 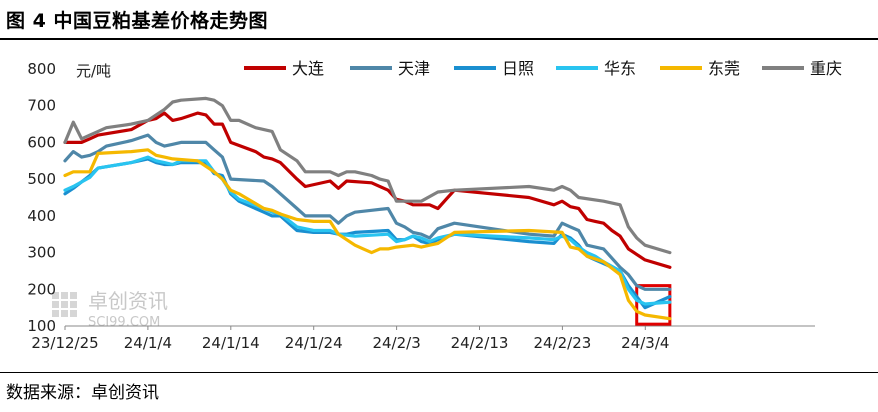 What do you see at coordinates (802, 68) in the screenshot?
I see `legend-item-重庆: 重庆` at bounding box center [802, 68].